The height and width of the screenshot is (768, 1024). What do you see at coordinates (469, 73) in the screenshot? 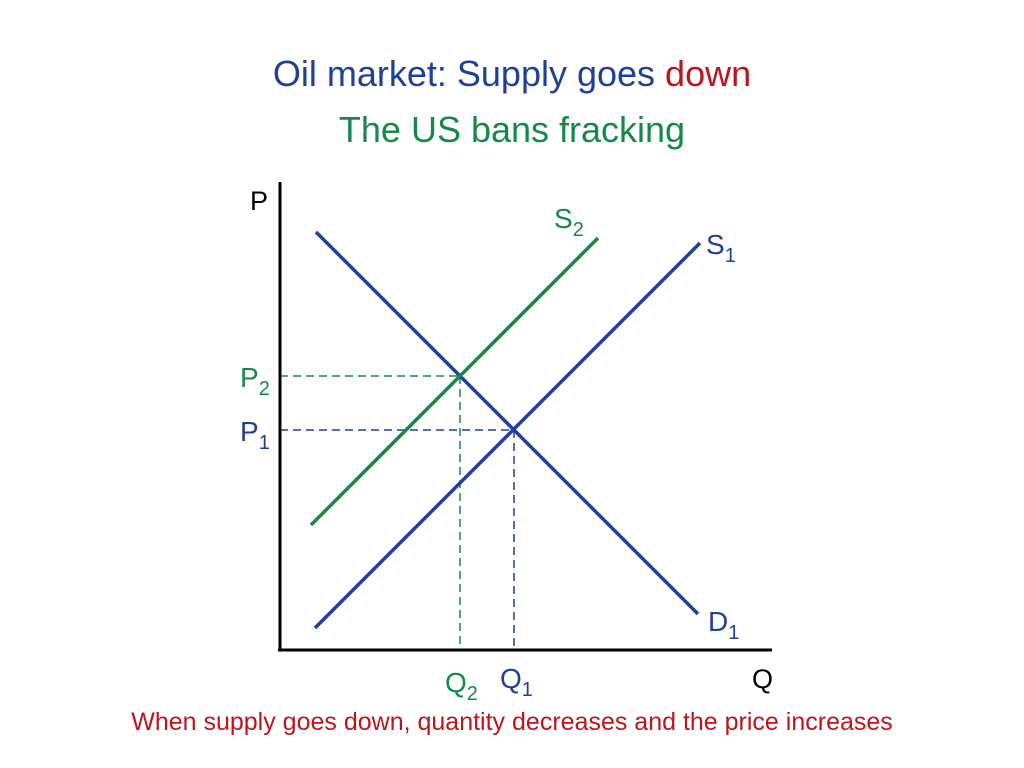
I see `title-prefix: Oil market: Supply goes` at bounding box center [469, 73].